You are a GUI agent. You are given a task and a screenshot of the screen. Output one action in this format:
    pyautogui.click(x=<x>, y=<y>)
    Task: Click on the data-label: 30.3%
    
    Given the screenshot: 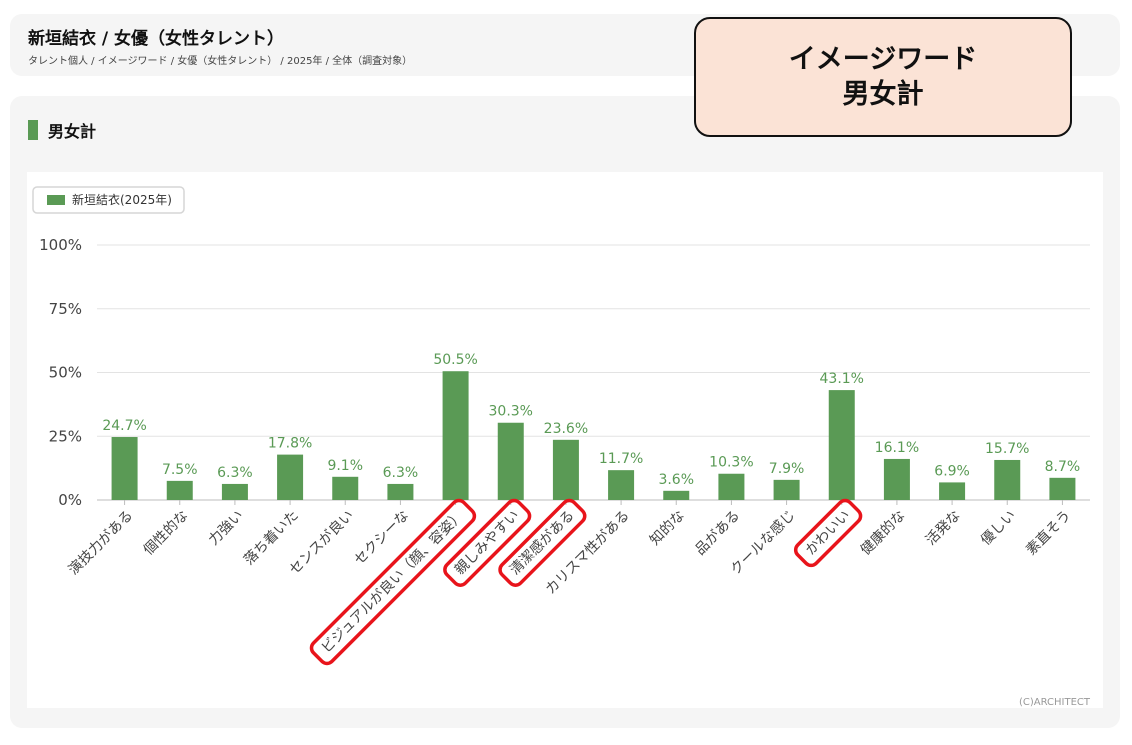 What is the action you would take?
    pyautogui.click(x=511, y=412)
    